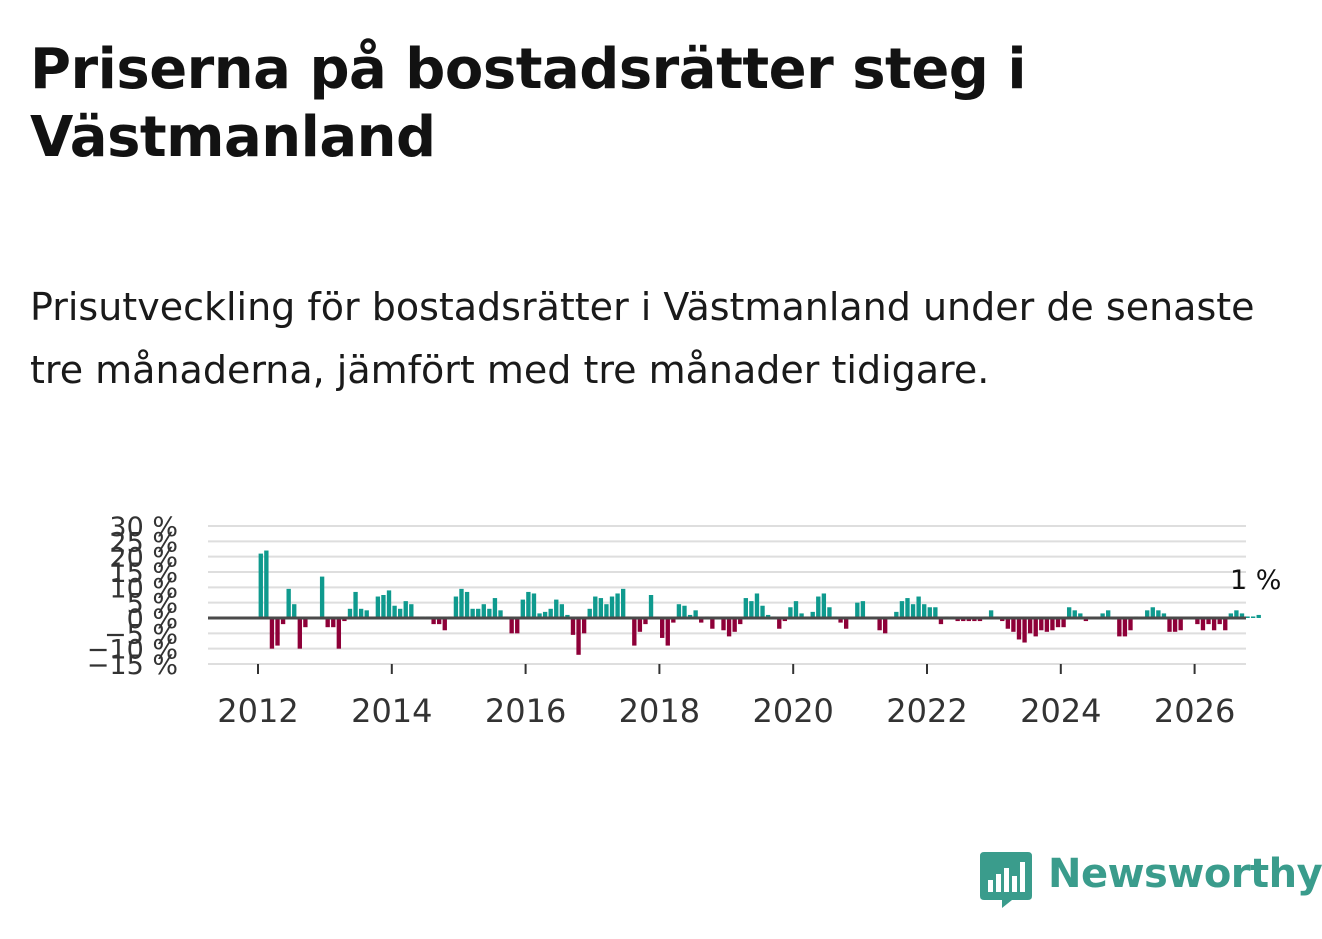  Describe the element at coordinates (1060, 711) in the screenshot. I see `x-tick-label: 2024` at that location.